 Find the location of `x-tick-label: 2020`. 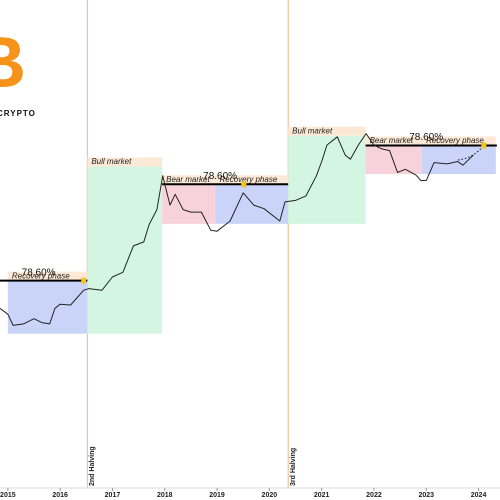

x-tick-label: 2020 is located at coordinates (270, 495).